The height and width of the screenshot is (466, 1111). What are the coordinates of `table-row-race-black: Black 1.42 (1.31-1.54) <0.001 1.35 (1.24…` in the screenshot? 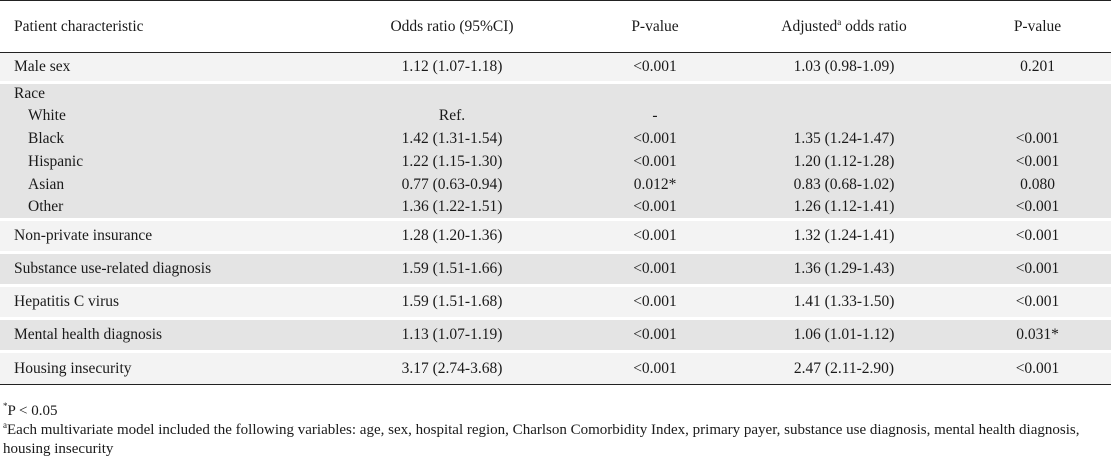 It's located at (555, 139).